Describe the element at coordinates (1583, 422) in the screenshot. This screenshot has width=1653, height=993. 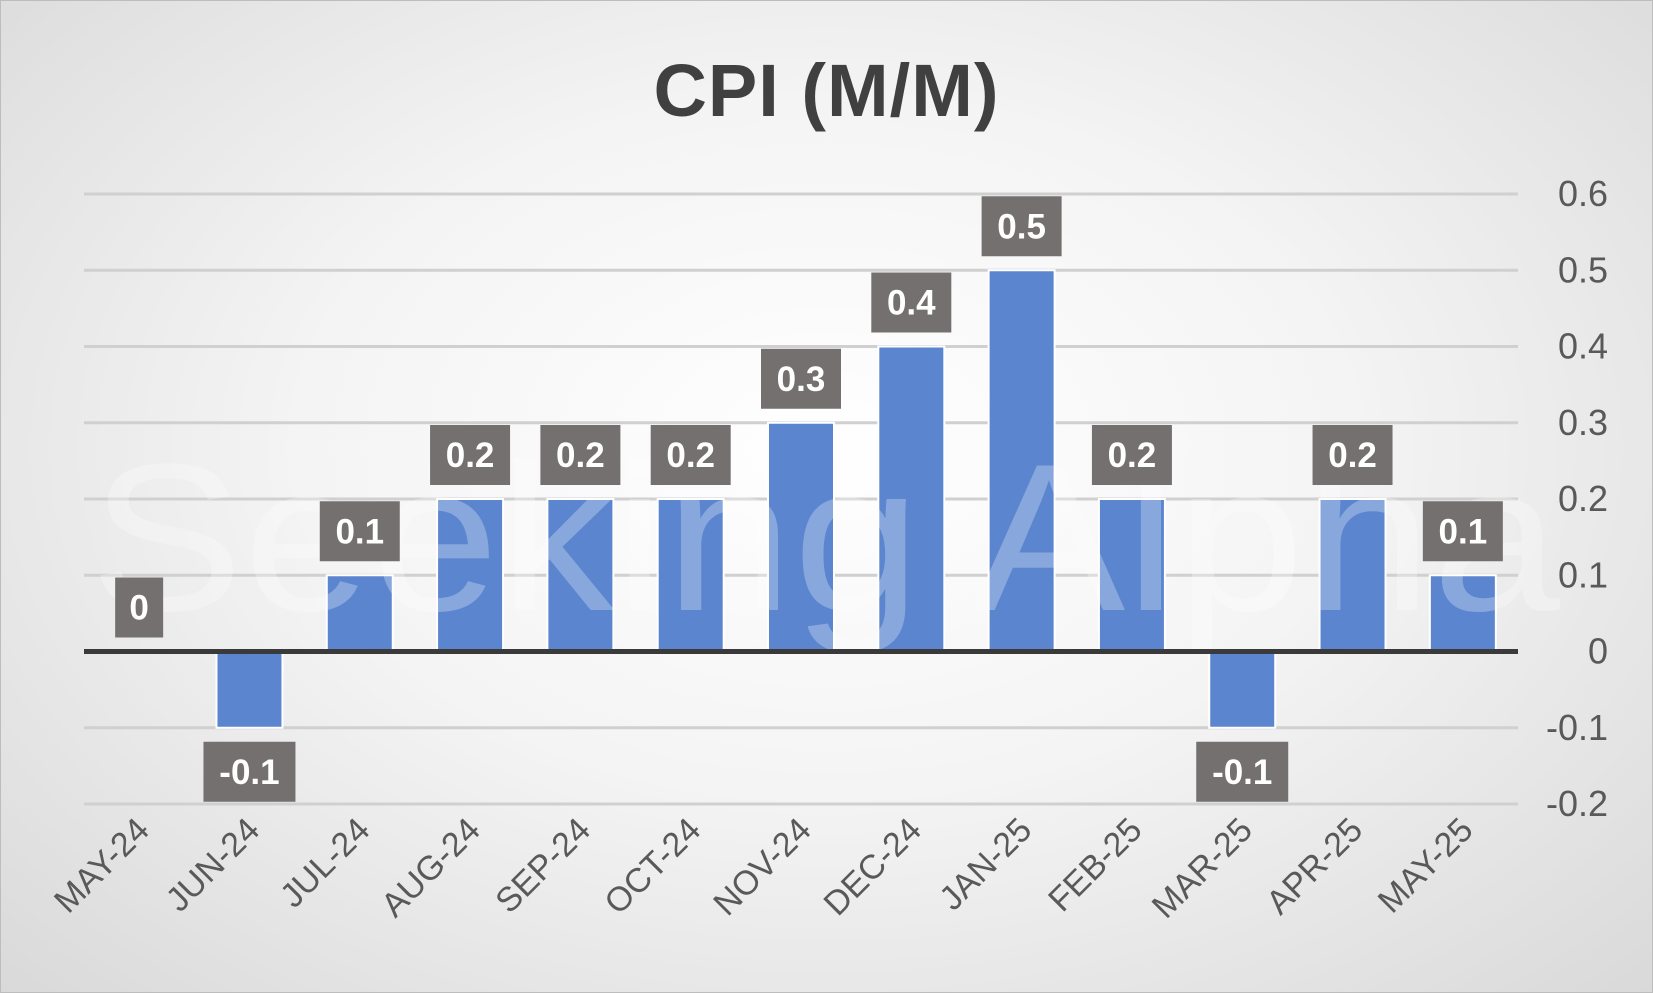
I see `y-tick-label: 0.3` at that location.